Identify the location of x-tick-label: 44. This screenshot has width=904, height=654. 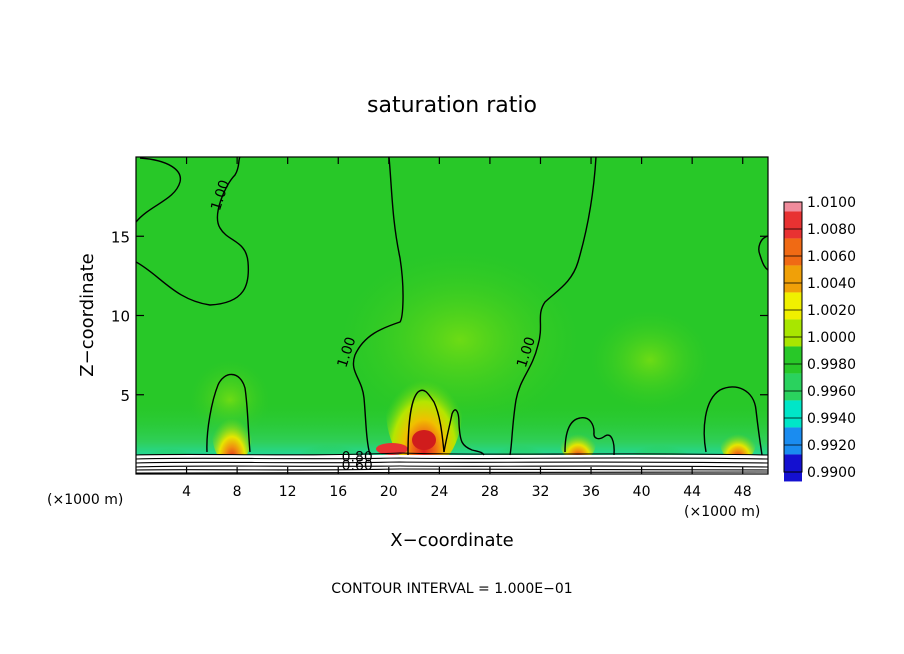
(692, 492).